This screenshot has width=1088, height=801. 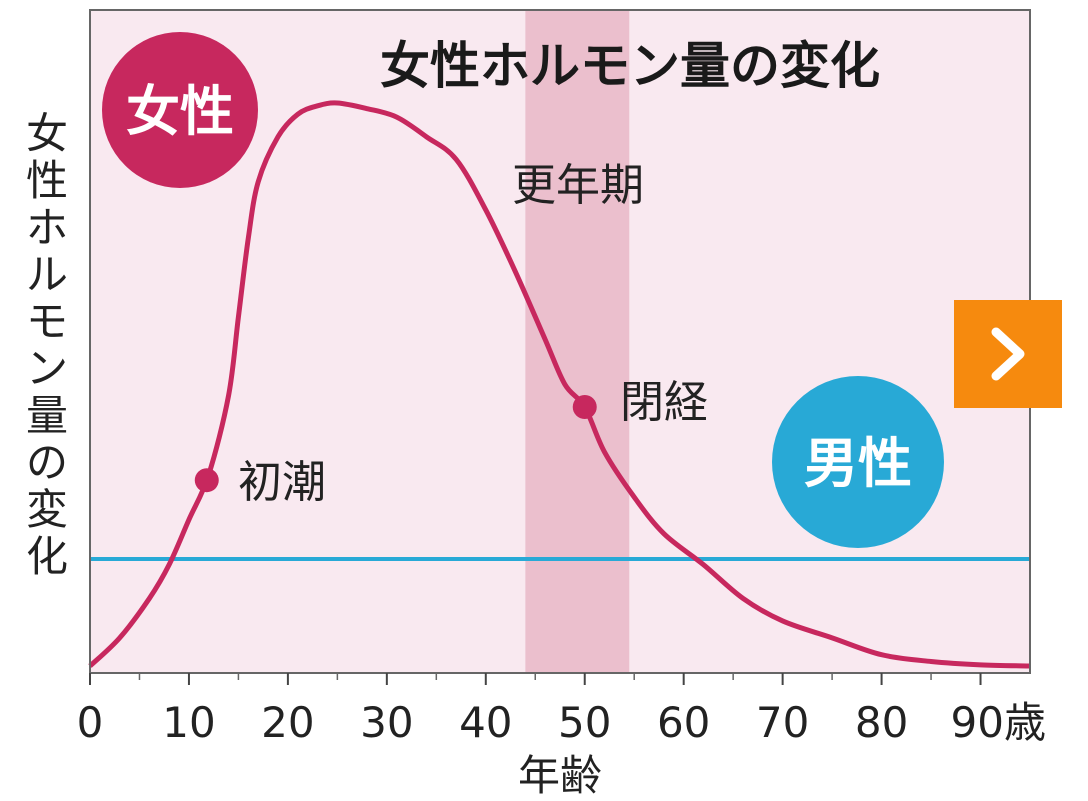 What do you see at coordinates (47, 180) in the screenshot?
I see `y-axis-label-char: 性` at bounding box center [47, 180].